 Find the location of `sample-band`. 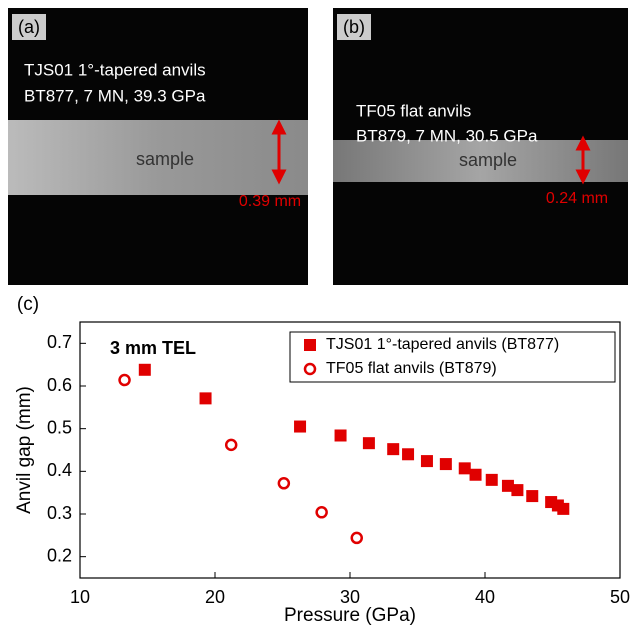

sample-band is located at coordinates (158, 157).